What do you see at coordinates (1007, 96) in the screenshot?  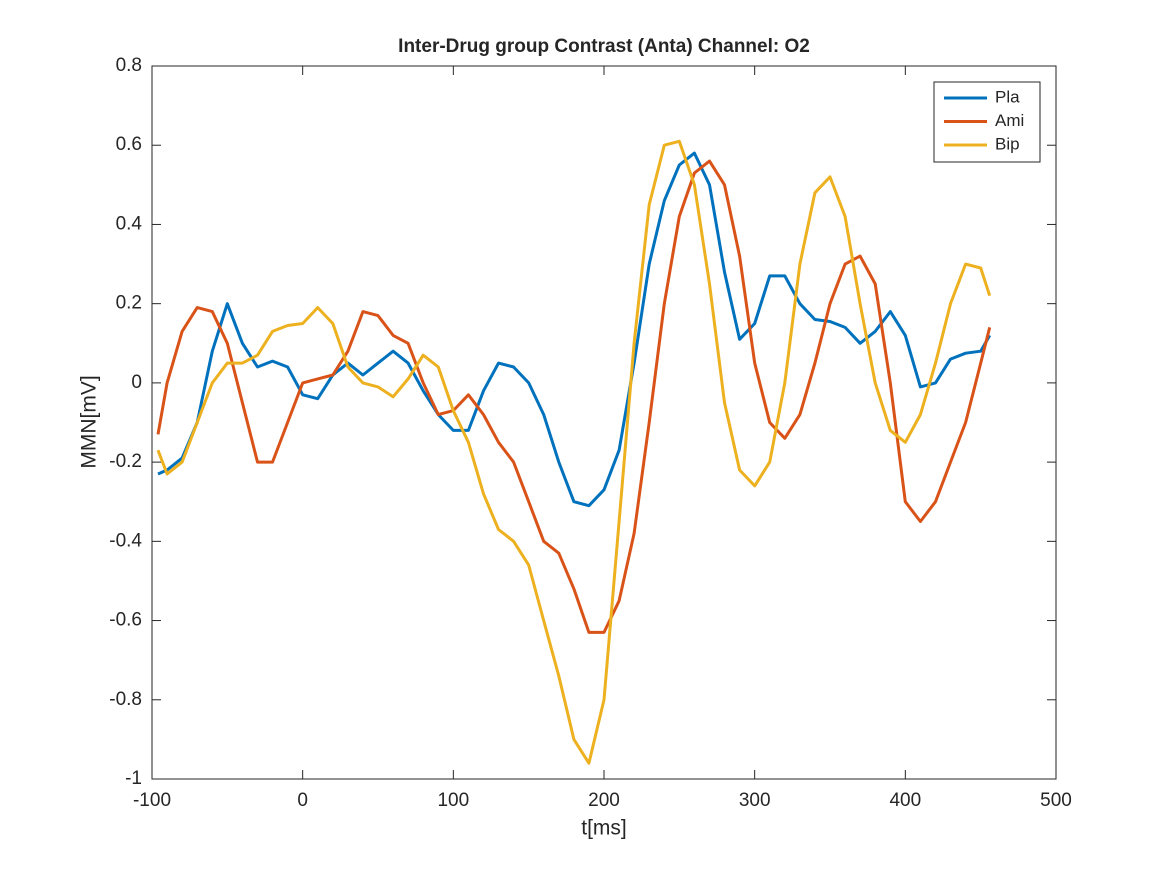 I see `legend-label: Pla` at bounding box center [1007, 96].